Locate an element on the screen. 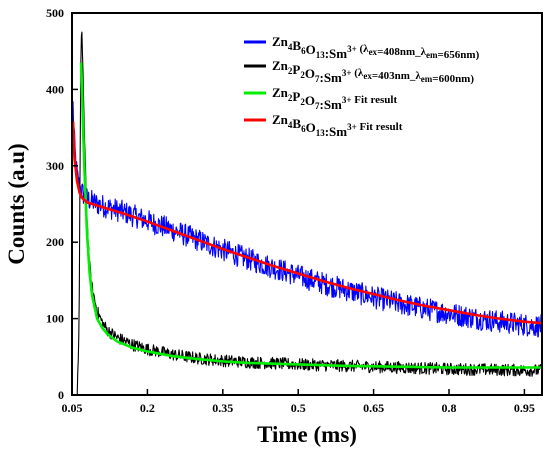 The height and width of the screenshot is (450, 550). x-axis-title: Time (ms) is located at coordinates (307, 434).